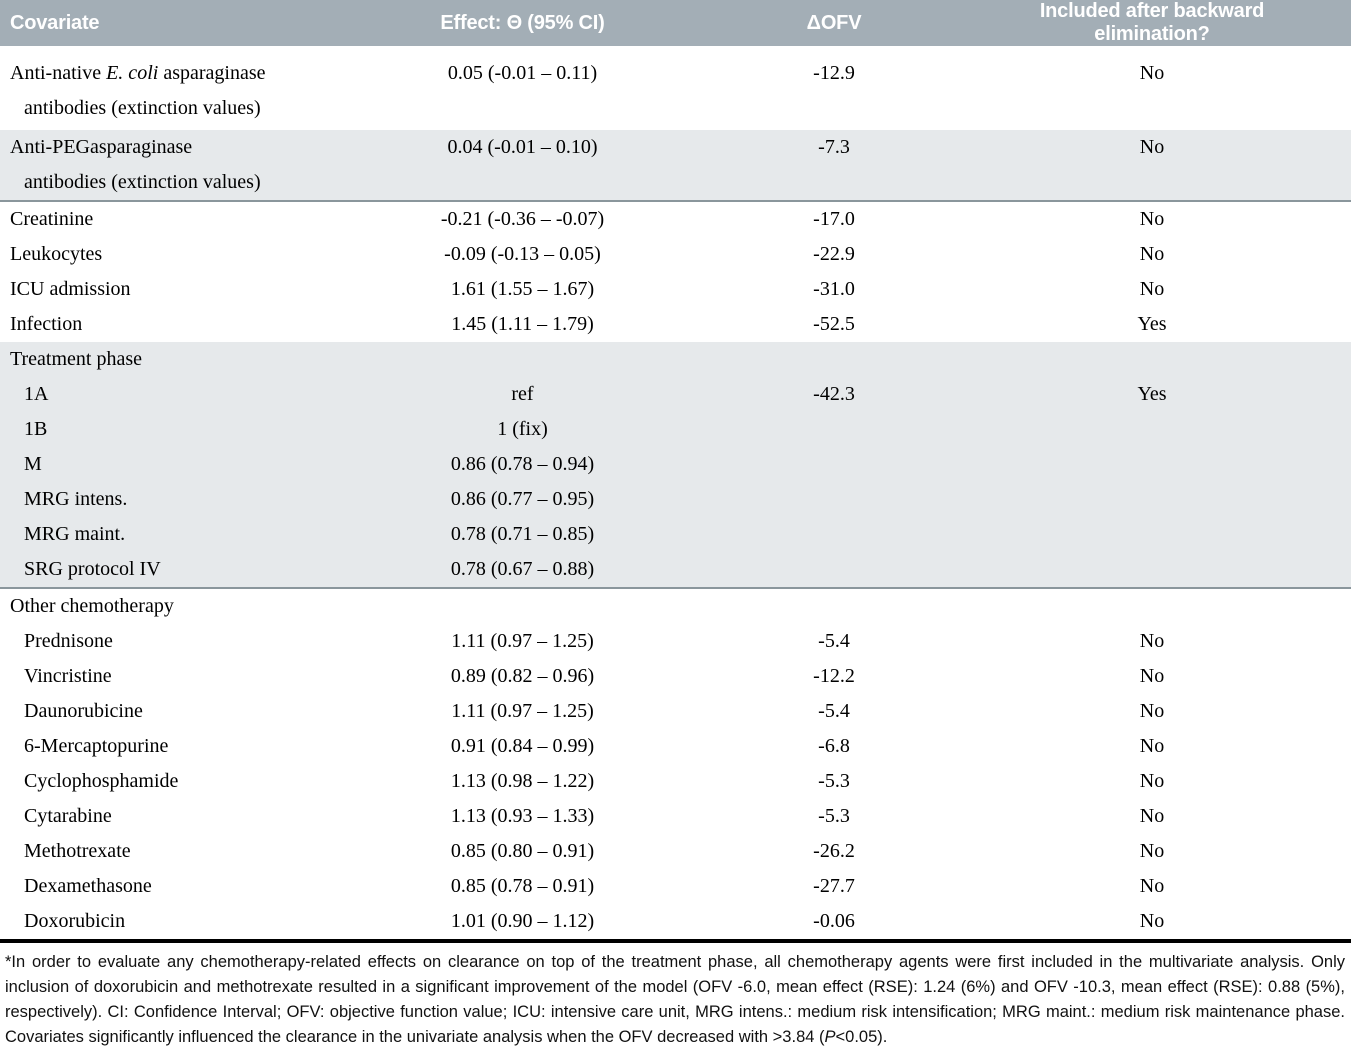 This screenshot has height=1050, width=1351. Describe the element at coordinates (215, 923) in the screenshot. I see `covariate-cell: Doxorubicin` at that location.